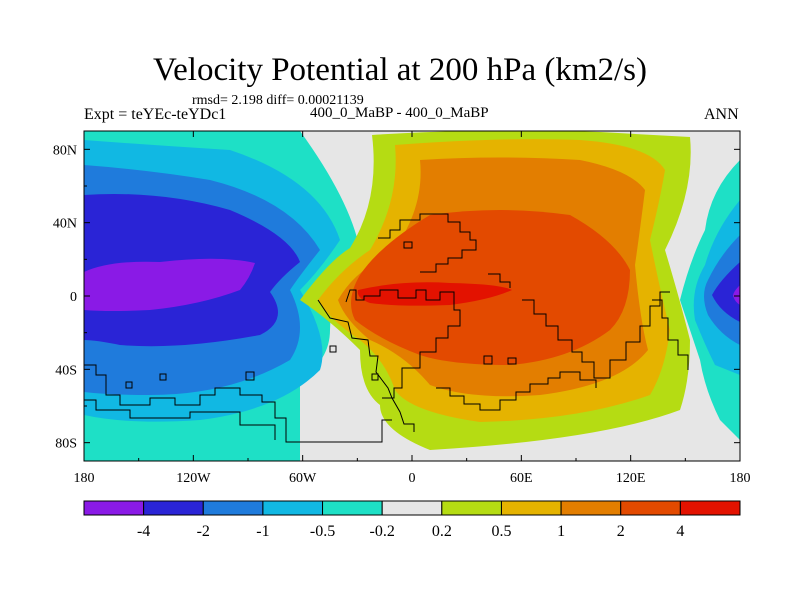 The width and height of the screenshot is (800, 600). What do you see at coordinates (65, 150) in the screenshot?
I see `y-tick-label: 80N` at bounding box center [65, 150].